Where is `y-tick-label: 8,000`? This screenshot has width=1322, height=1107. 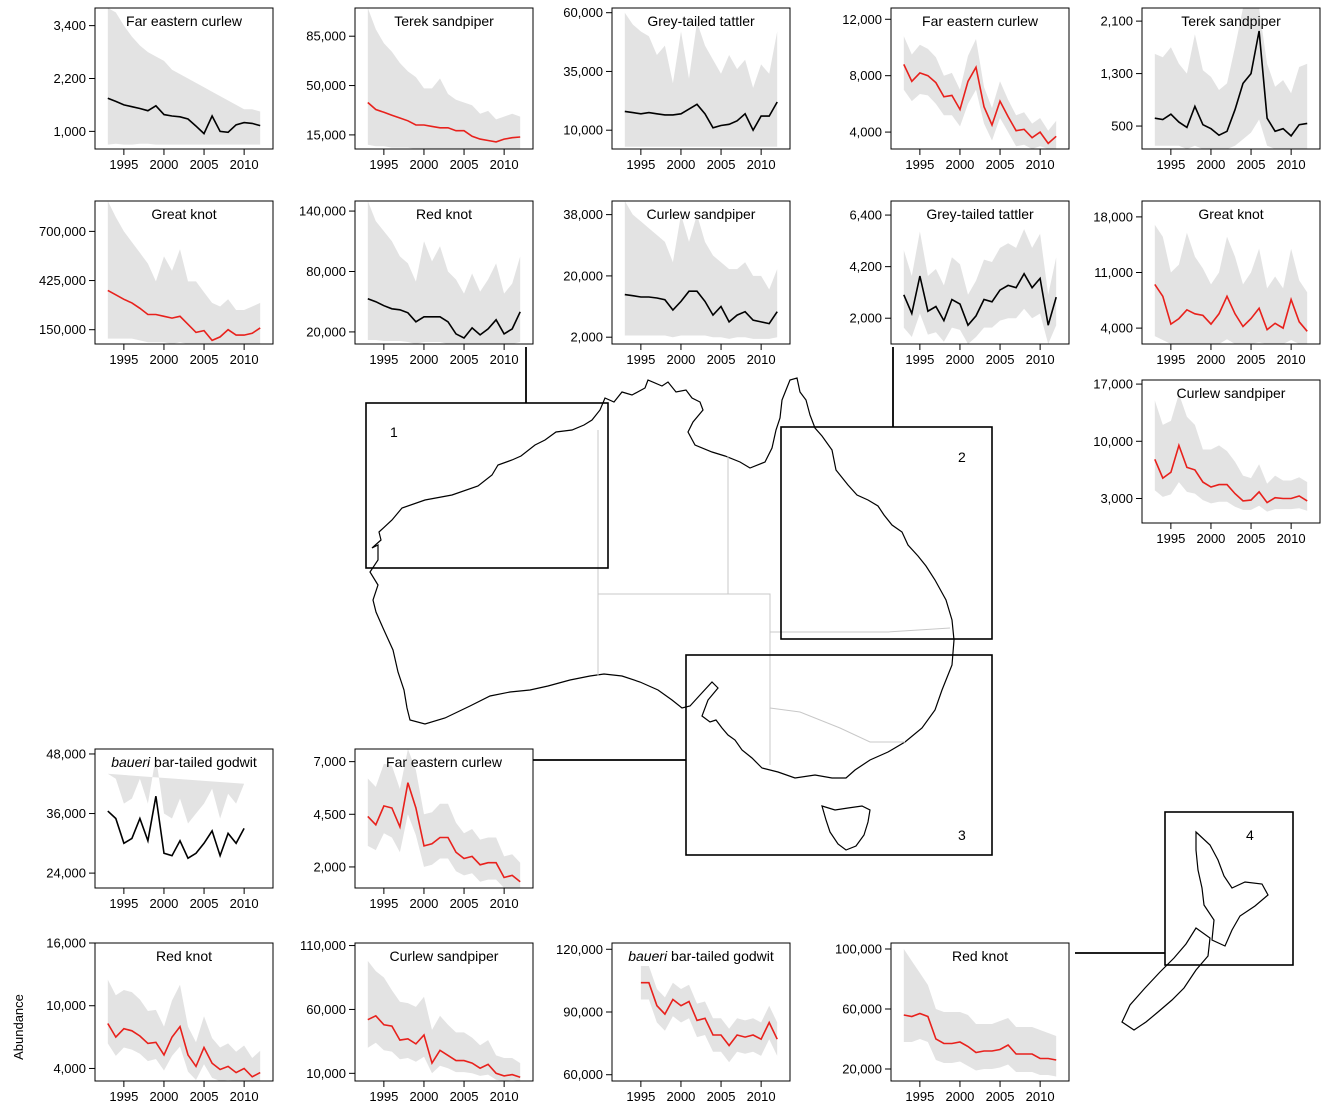
y-tick-label: 8,000 is located at coordinates (865, 75).